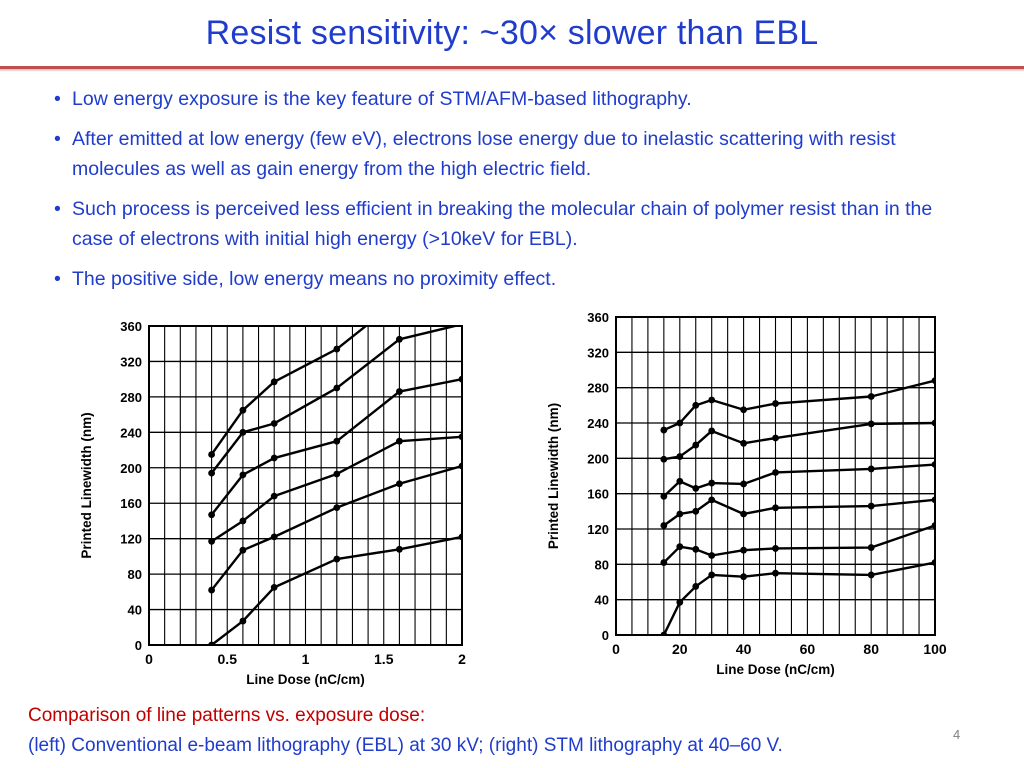  Describe the element at coordinates (512, 70) in the screenshot. I see `title-divider-shadow` at that location.